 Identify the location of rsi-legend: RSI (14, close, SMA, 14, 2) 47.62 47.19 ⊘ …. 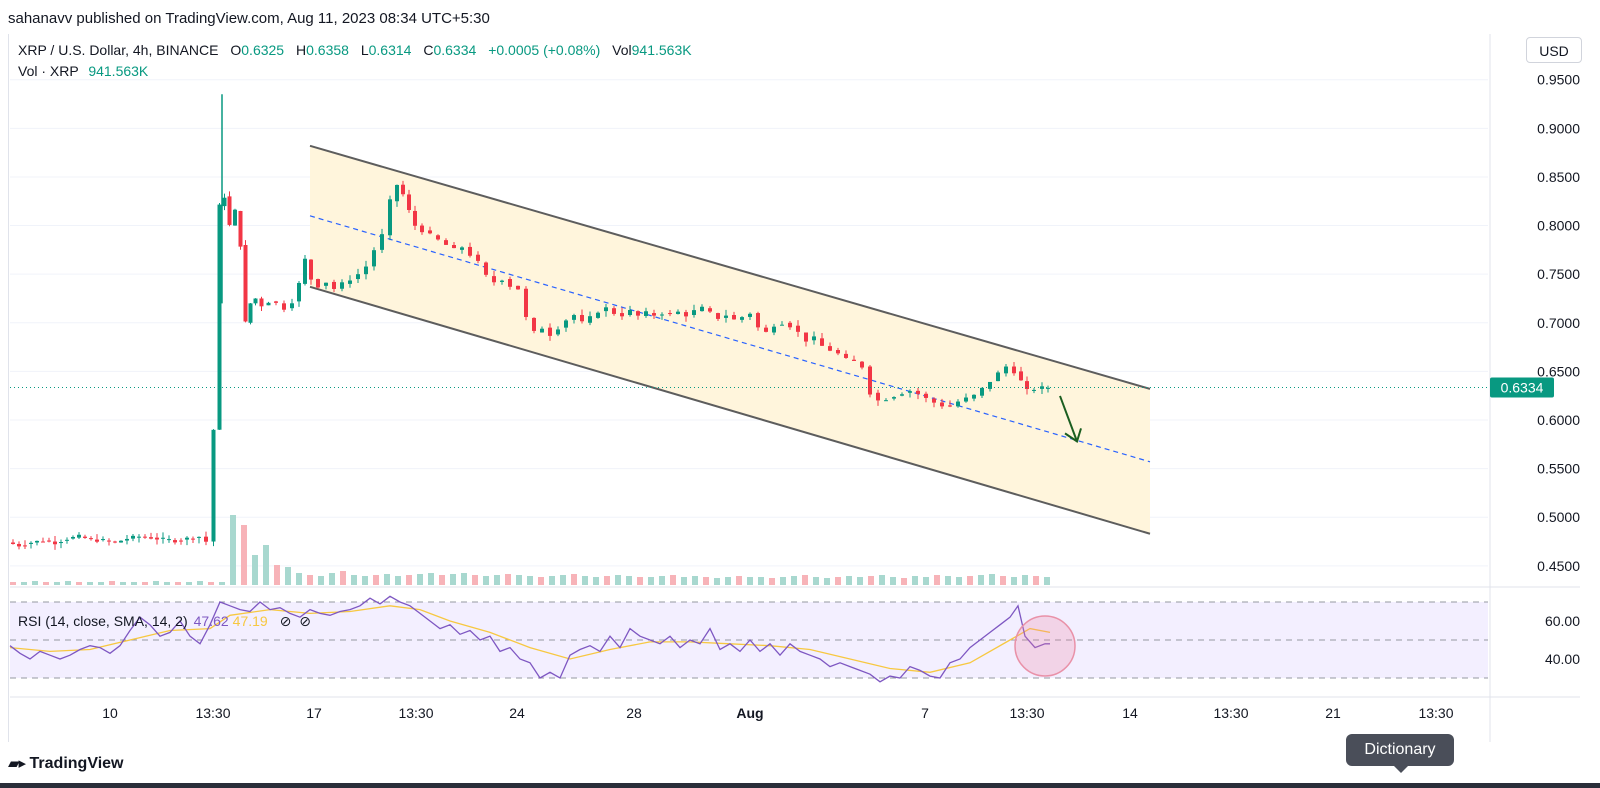
(164, 621).